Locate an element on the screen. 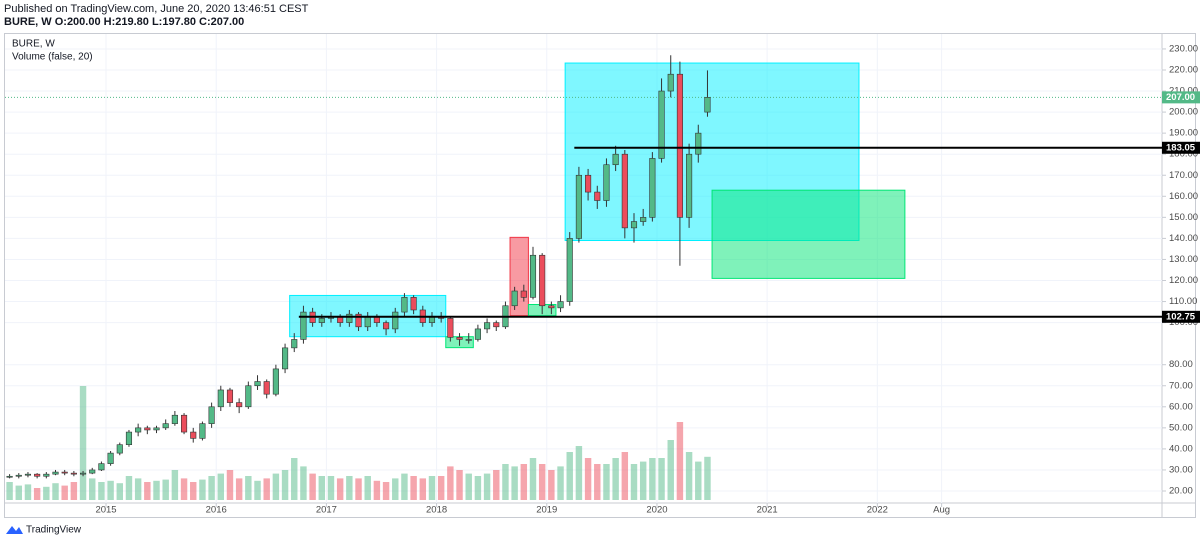 This screenshot has width=1200, height=542. y-tick-label: 210.00 is located at coordinates (1183, 91).